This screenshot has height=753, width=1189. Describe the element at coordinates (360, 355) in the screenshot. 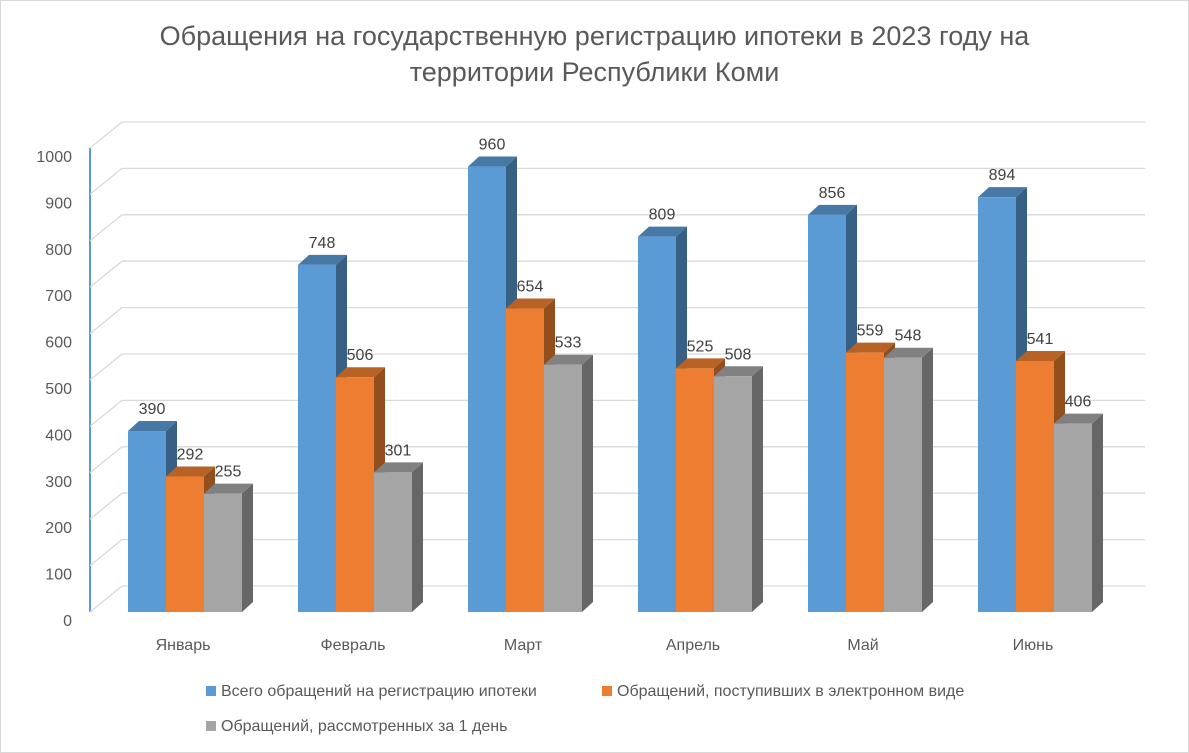

I see `data-label: 506` at that location.